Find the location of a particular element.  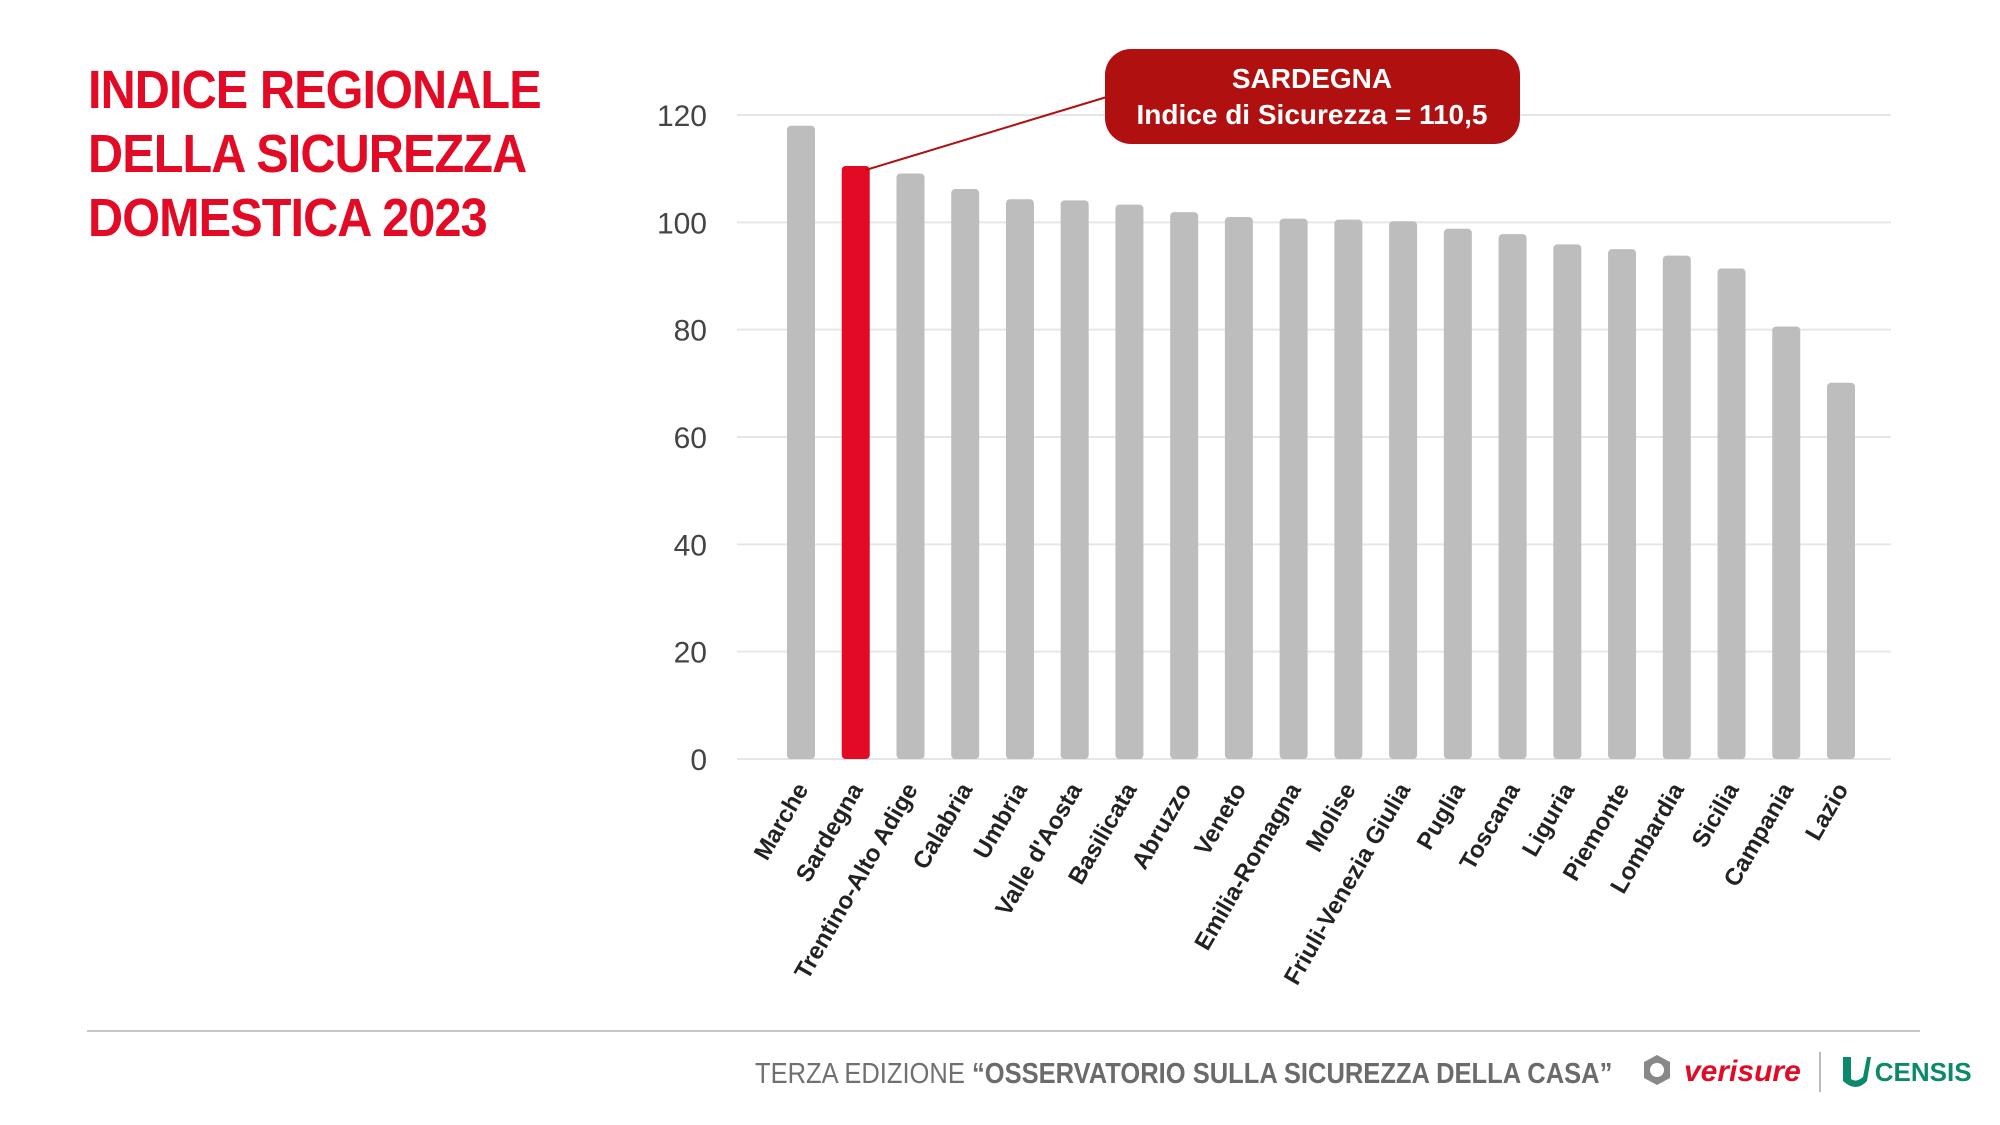

bar-puglia is located at coordinates (1457, 494).